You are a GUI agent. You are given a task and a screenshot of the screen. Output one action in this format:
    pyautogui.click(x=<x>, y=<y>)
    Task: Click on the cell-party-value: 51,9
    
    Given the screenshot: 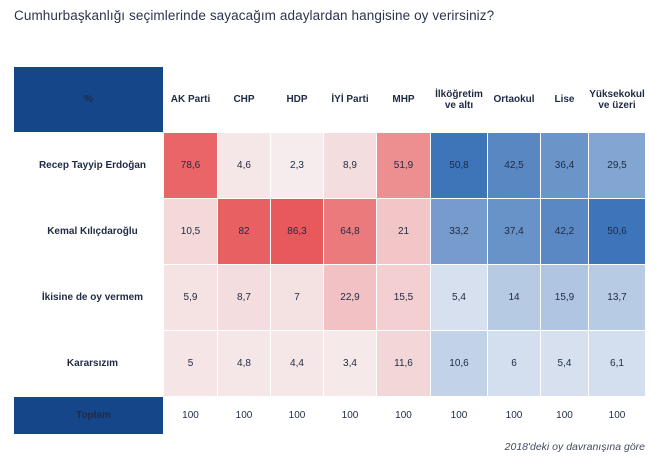 What is the action you would take?
    pyautogui.click(x=404, y=166)
    